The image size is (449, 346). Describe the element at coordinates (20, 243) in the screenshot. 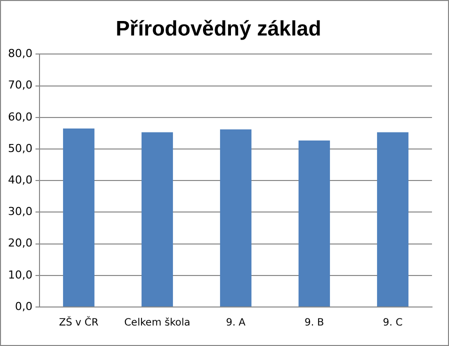

I see `y-tick-label: 20,0` at that location.